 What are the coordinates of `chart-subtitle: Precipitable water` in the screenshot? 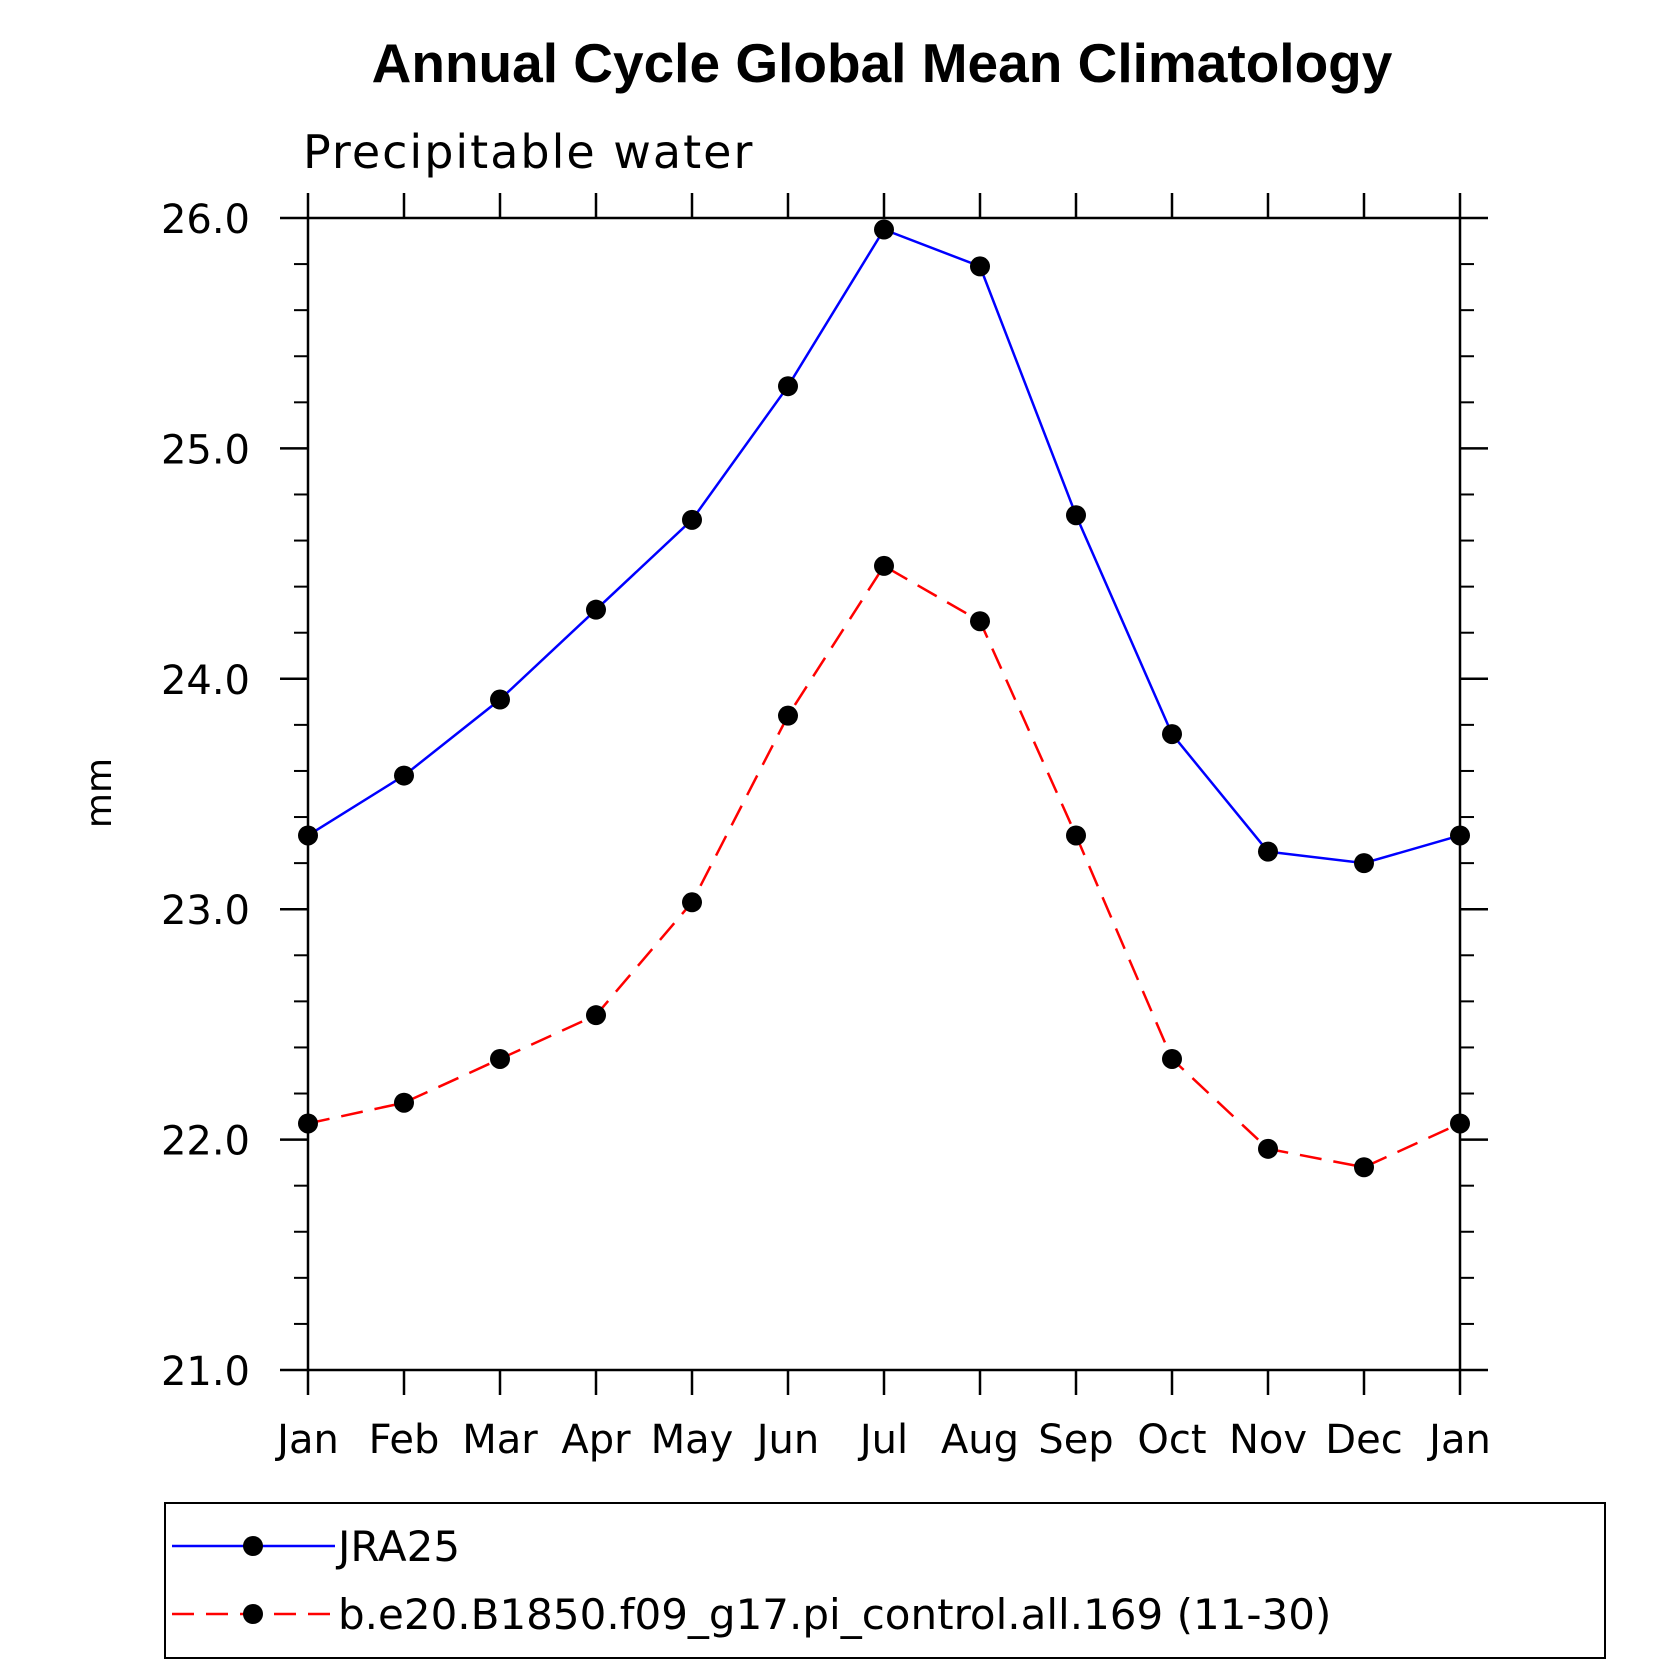 It's located at (528, 152).